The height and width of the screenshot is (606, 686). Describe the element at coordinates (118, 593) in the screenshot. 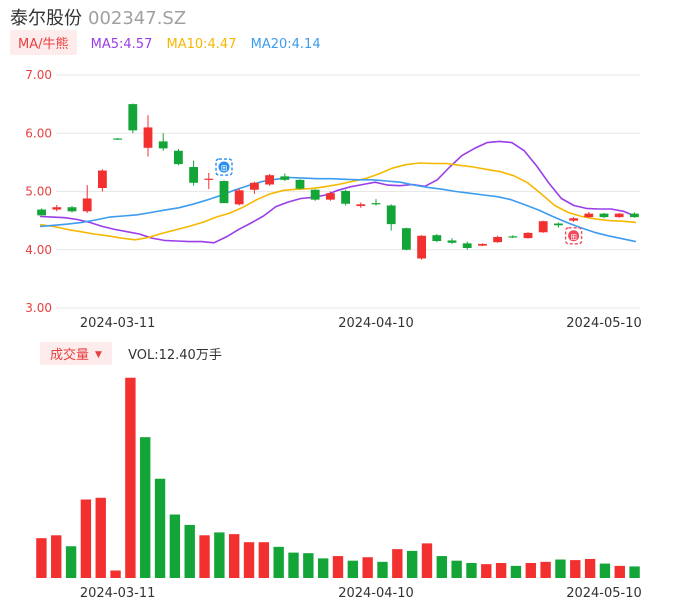

I see `volume-x-tick-label: 2024-03-11` at that location.